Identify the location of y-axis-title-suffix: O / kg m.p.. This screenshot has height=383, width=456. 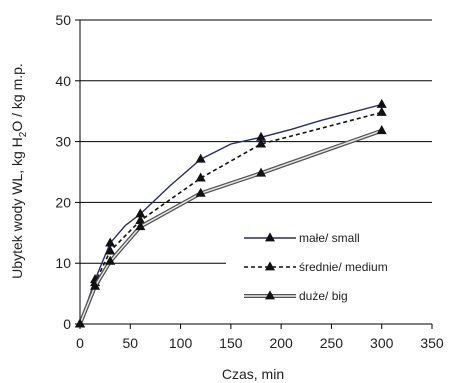
(17, 97).